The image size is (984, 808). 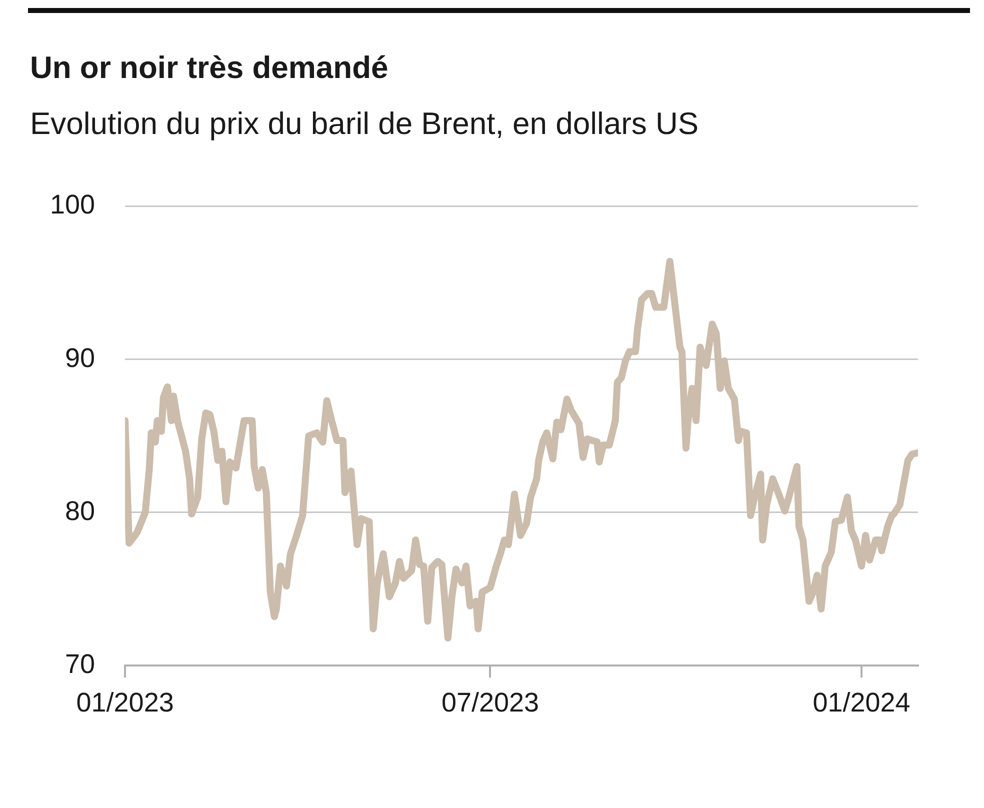 I want to click on y-tick-label: 80, so click(x=80, y=511).